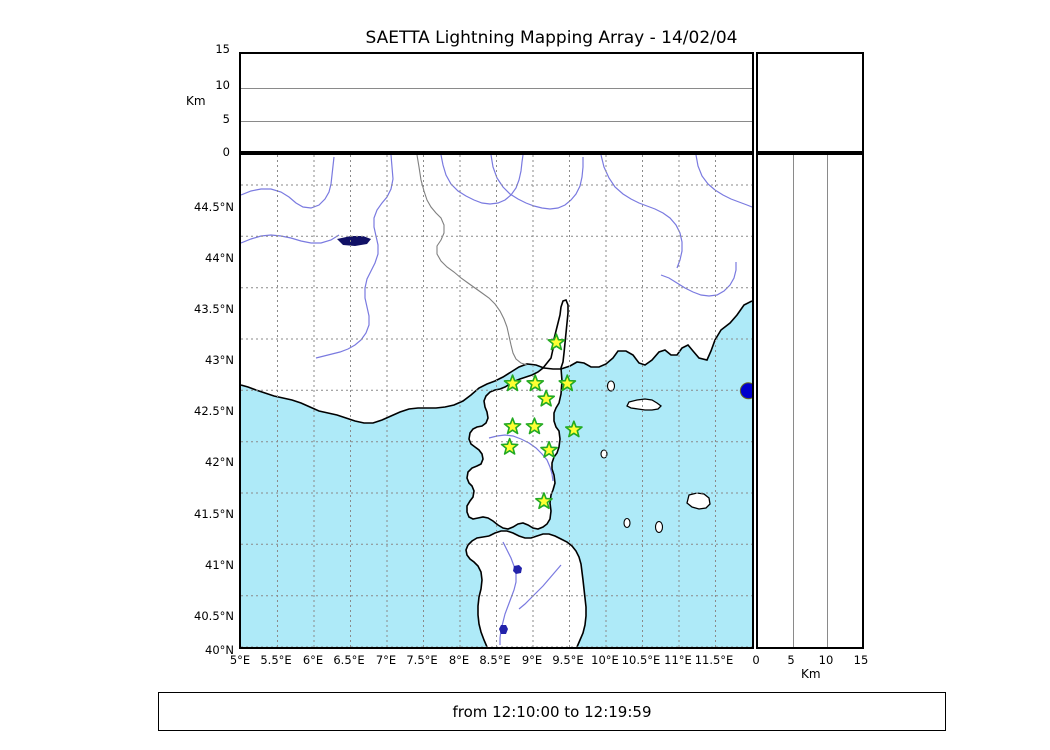  What do you see at coordinates (354, 257) in the screenshot?
I see `river-rhone` at bounding box center [354, 257].